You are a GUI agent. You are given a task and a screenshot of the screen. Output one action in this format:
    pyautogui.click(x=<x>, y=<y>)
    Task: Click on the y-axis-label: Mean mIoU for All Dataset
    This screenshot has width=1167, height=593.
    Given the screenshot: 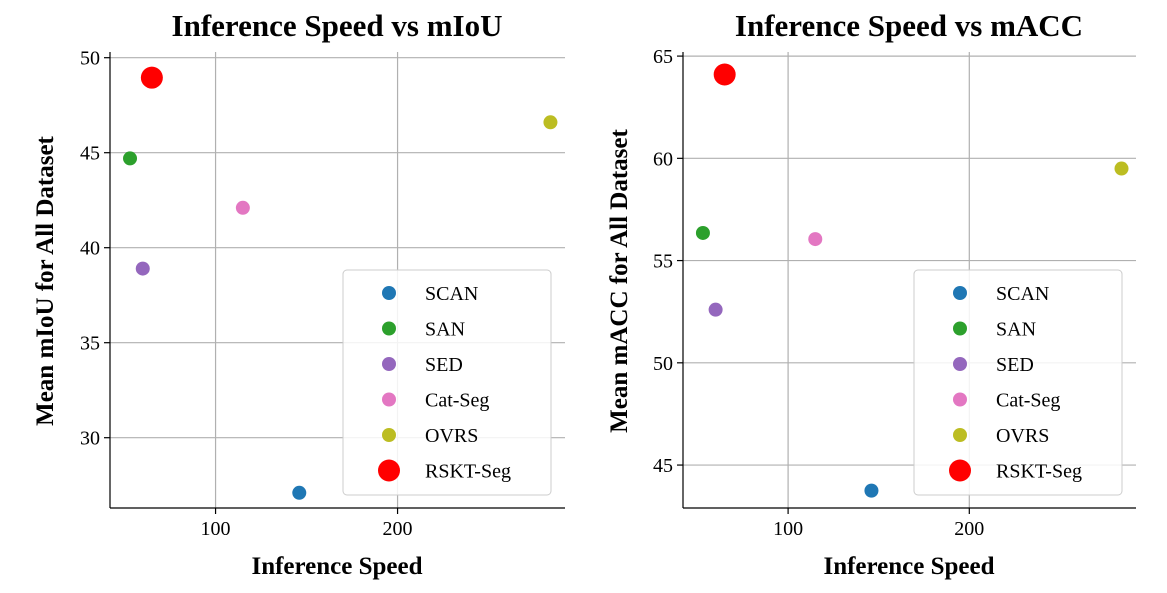 What is the action you would take?
    pyautogui.click(x=45, y=280)
    